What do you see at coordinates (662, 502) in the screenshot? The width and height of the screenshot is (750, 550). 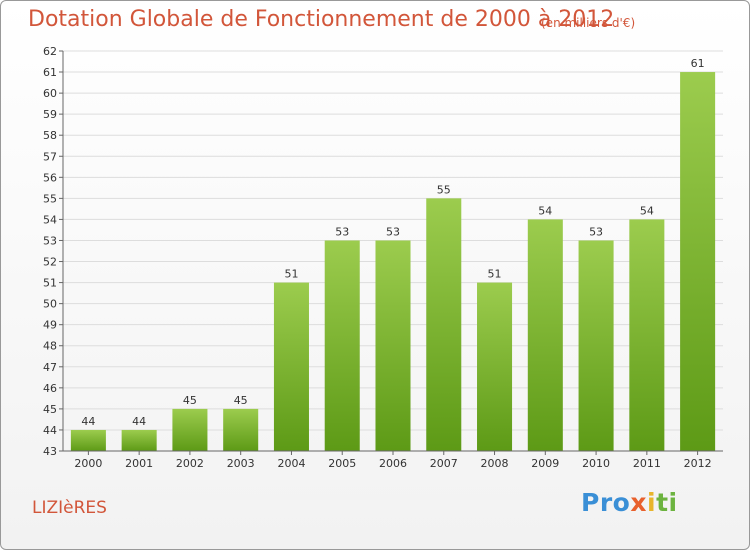 I see `logo-letter: t` at bounding box center [662, 502].